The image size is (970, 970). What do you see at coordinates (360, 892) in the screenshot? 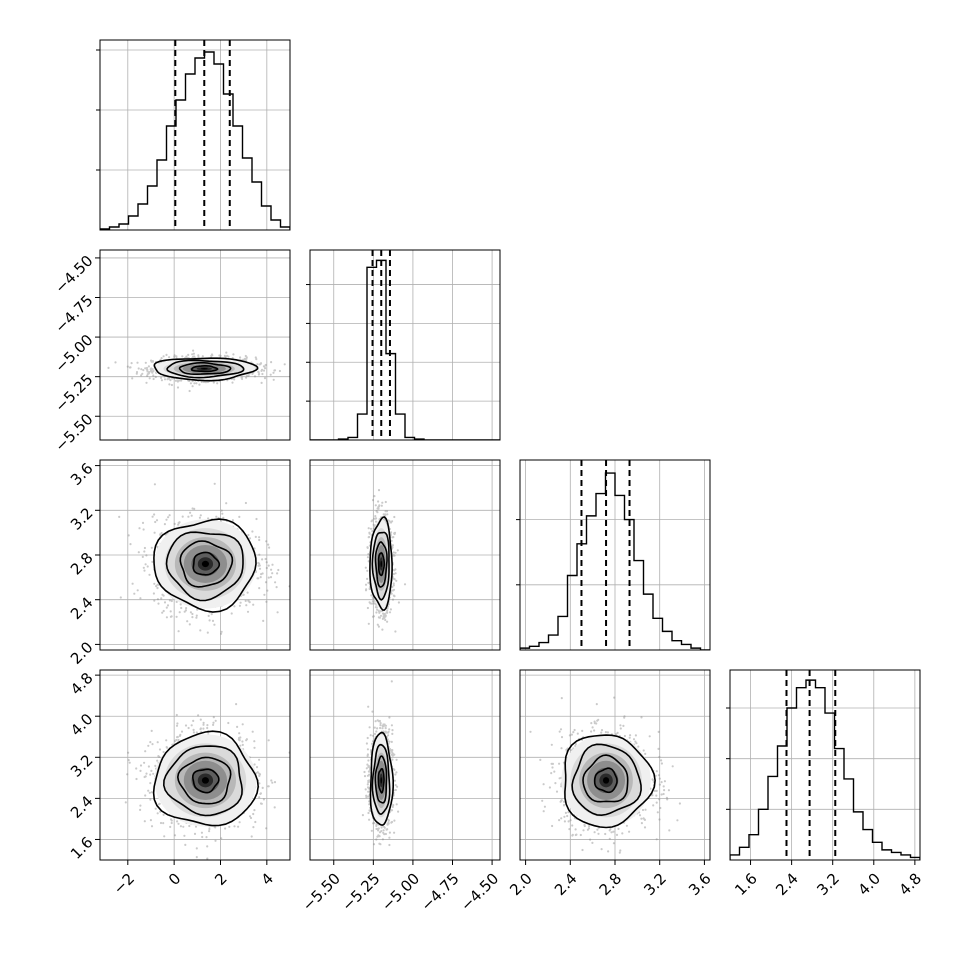
I see `x-tick-label-1-1: −5.25` at bounding box center [360, 892].